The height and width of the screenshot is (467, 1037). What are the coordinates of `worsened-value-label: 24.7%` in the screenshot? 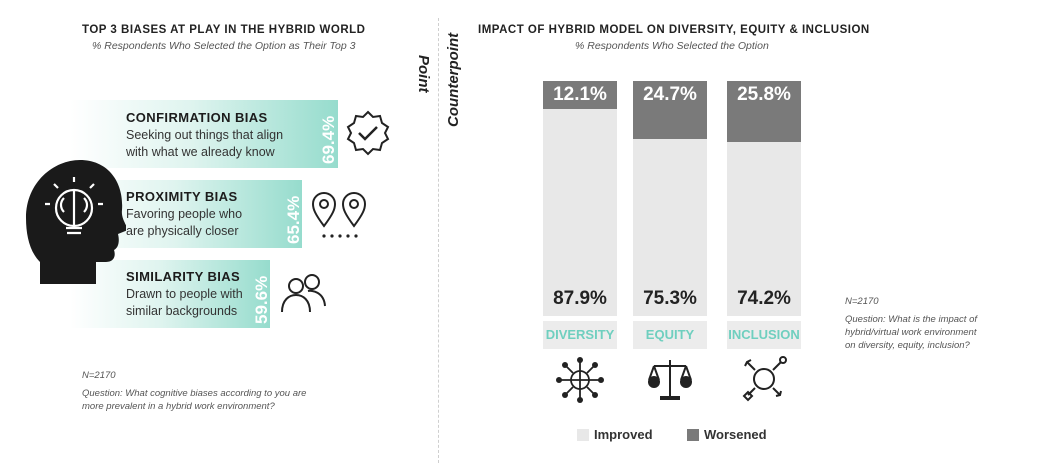 It's located at (670, 94).